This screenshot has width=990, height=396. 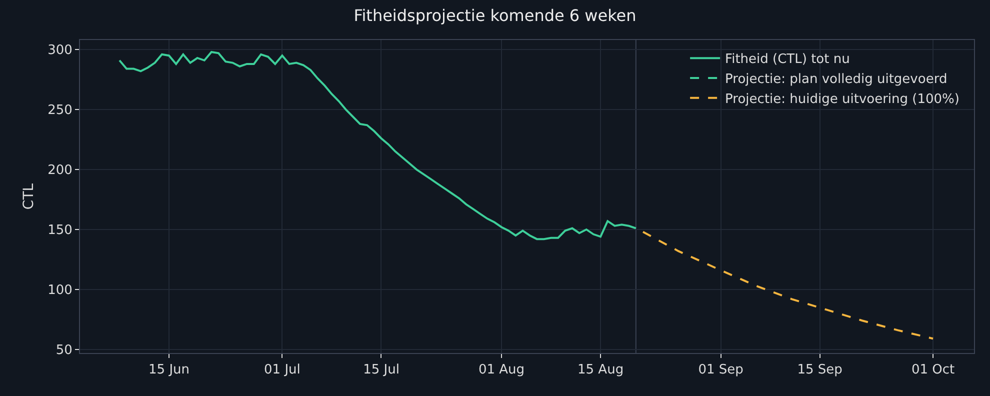 What do you see at coordinates (60, 170) in the screenshot?
I see `y-tick-label: 200` at bounding box center [60, 170].